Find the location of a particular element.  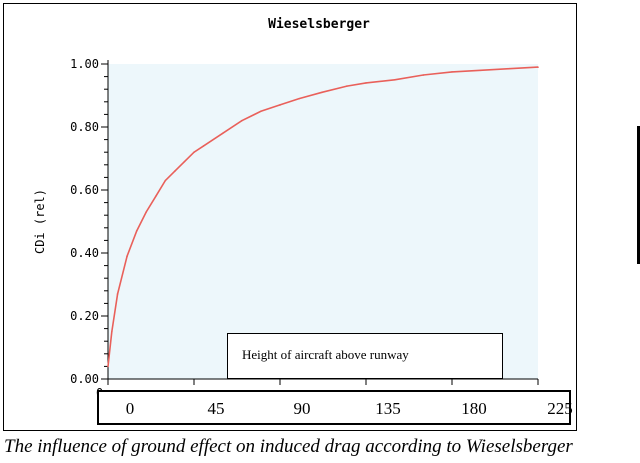

y-axis: 0.00 0.20 0.40 0.60 0.80 1.00 is located at coordinates (89, 221).